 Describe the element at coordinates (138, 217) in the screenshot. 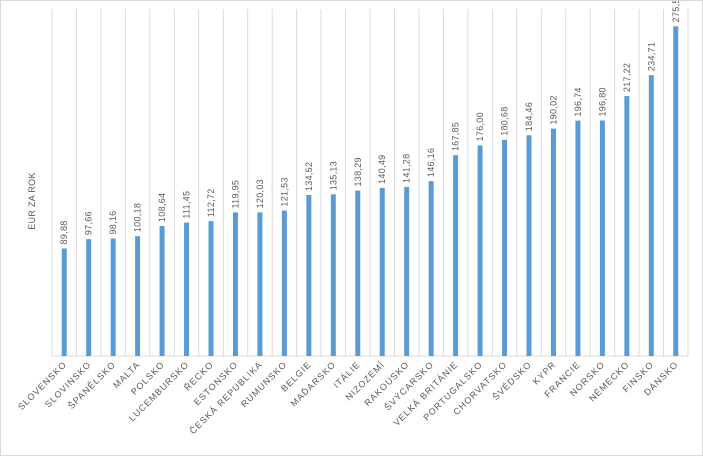

I see `data-label: 100,18` at that location.